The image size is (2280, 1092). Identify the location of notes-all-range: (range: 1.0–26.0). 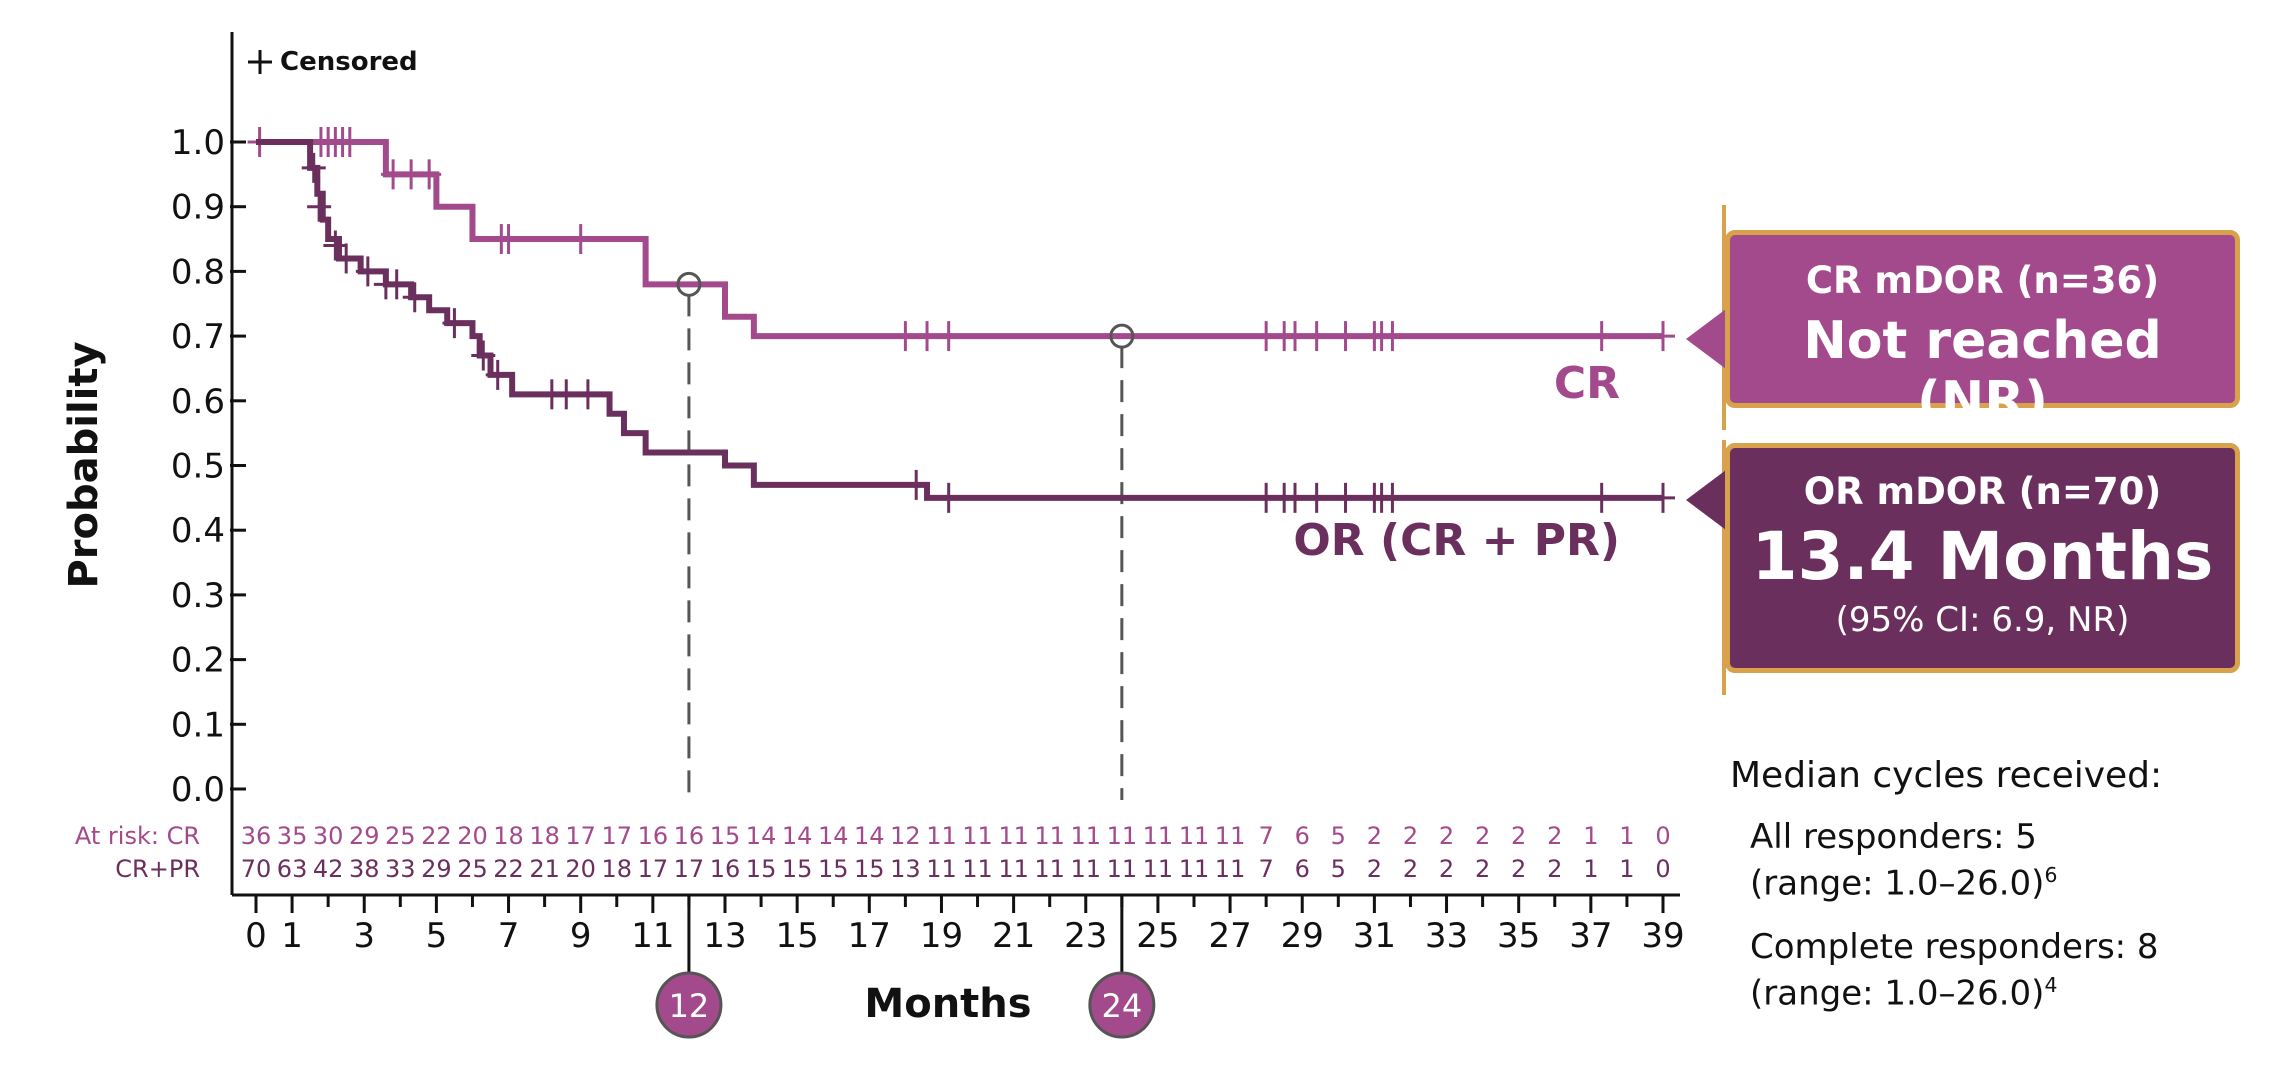
(1897, 883).